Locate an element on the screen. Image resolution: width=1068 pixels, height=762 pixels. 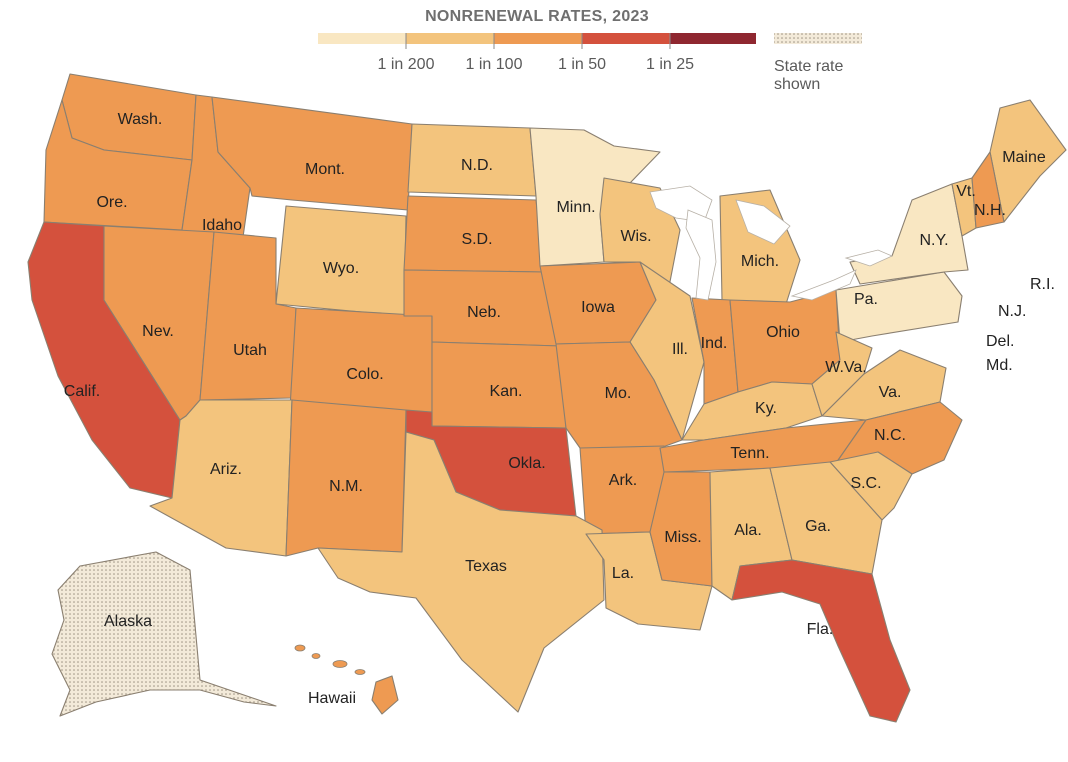
state-label-neb: Neb. is located at coordinates (484, 312).